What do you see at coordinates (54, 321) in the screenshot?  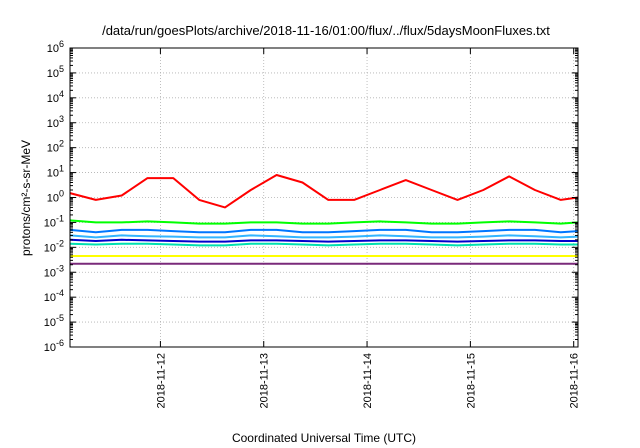 I see `y-tick-label: 10⁻⁵` at bounding box center [54, 321].